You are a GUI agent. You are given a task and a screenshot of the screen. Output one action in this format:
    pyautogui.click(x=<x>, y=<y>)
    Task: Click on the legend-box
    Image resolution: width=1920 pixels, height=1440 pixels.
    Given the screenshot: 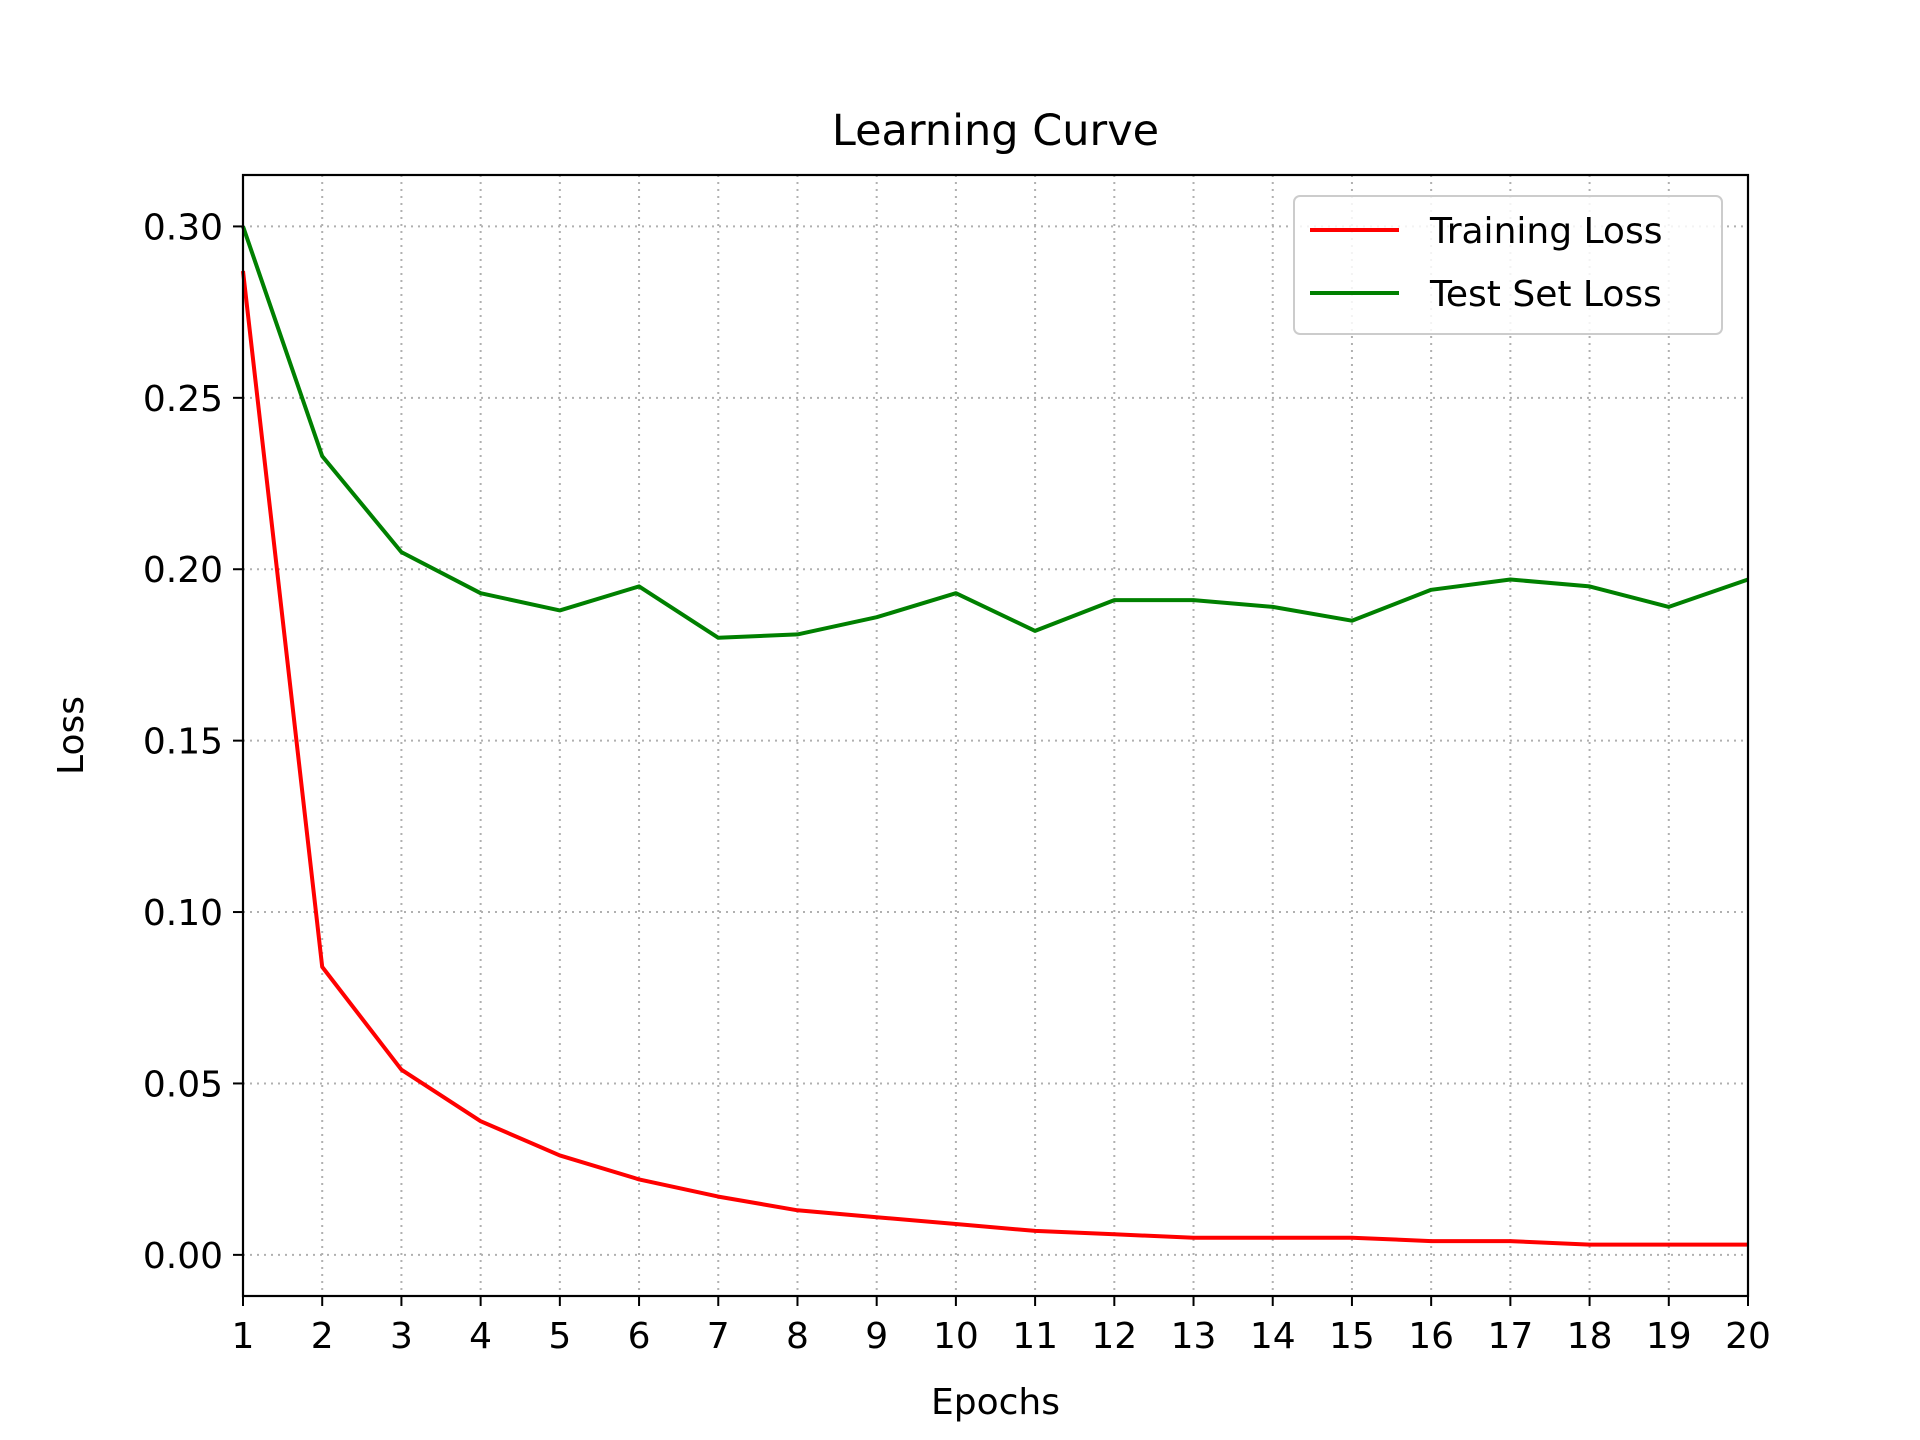 What is the action you would take?
    pyautogui.click(x=1508, y=265)
    